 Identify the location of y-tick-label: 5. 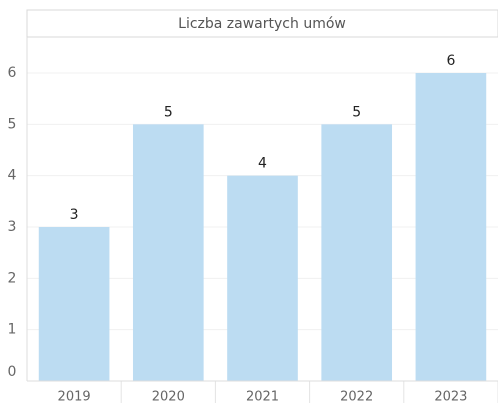
(12, 124).